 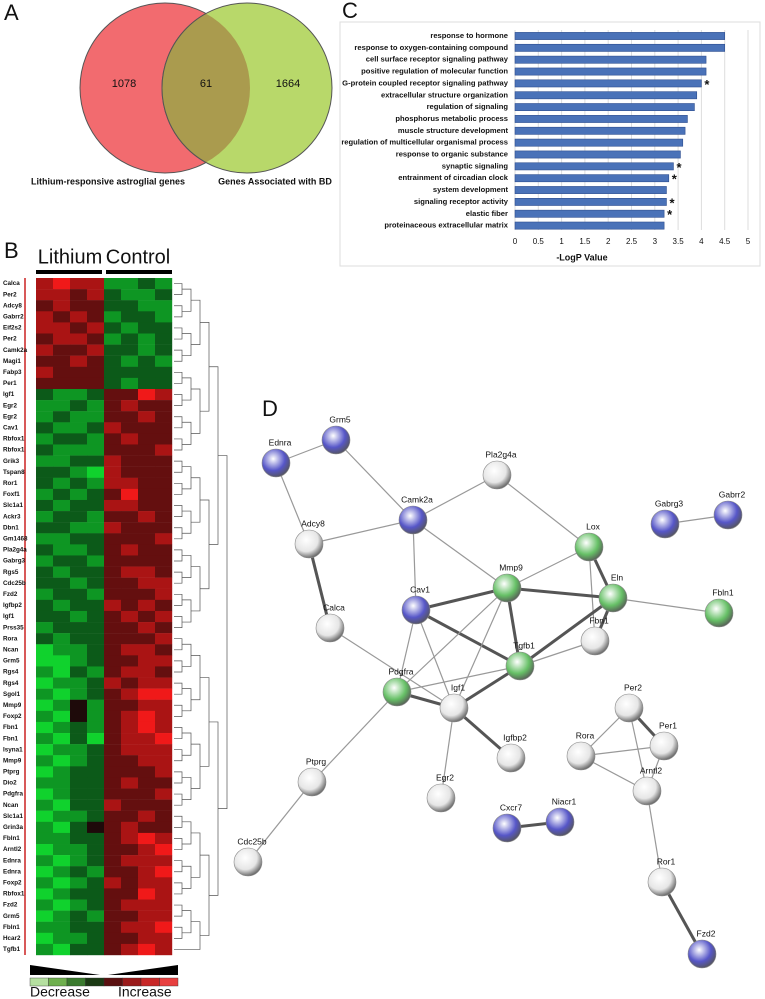 What do you see at coordinates (12, 305) in the screenshot?
I see `gene-label: Adcy8` at bounding box center [12, 305].